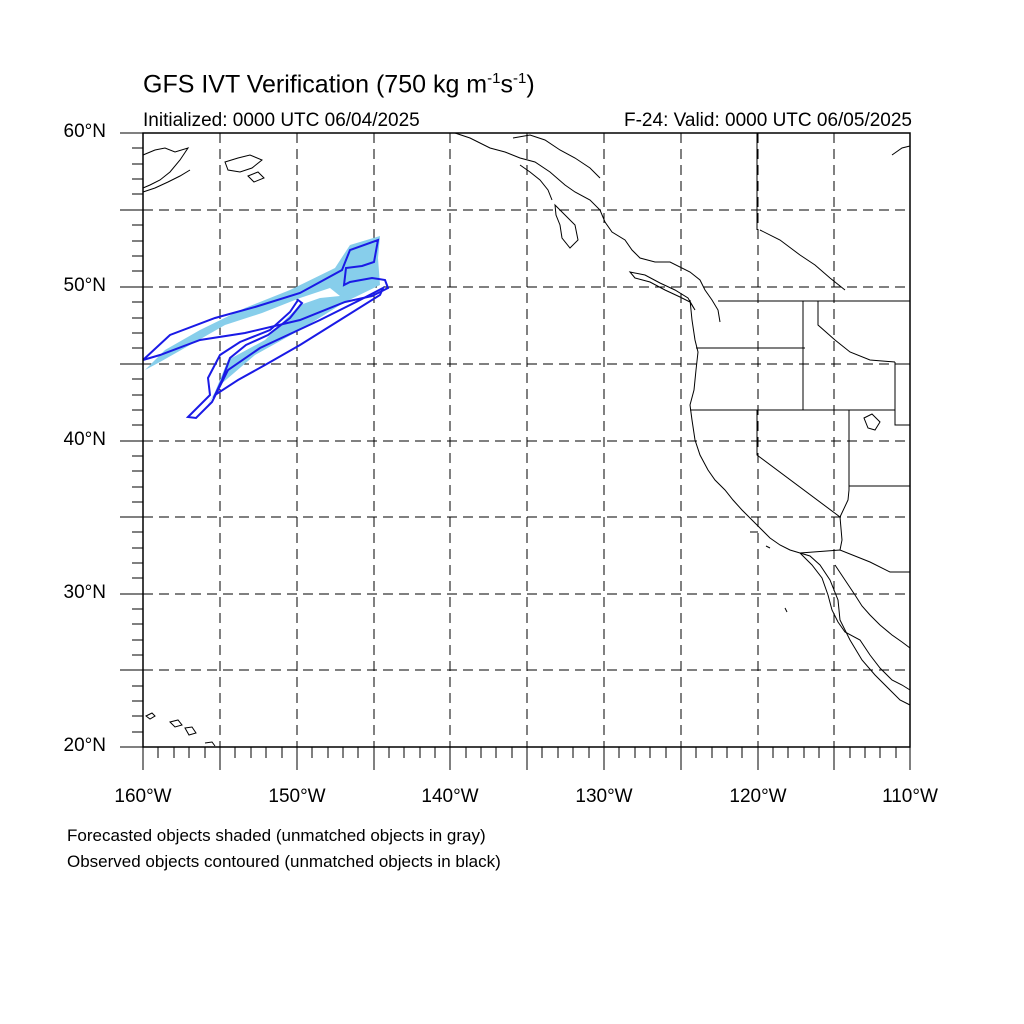  I want to click on forecast-object, so click(262, 323).